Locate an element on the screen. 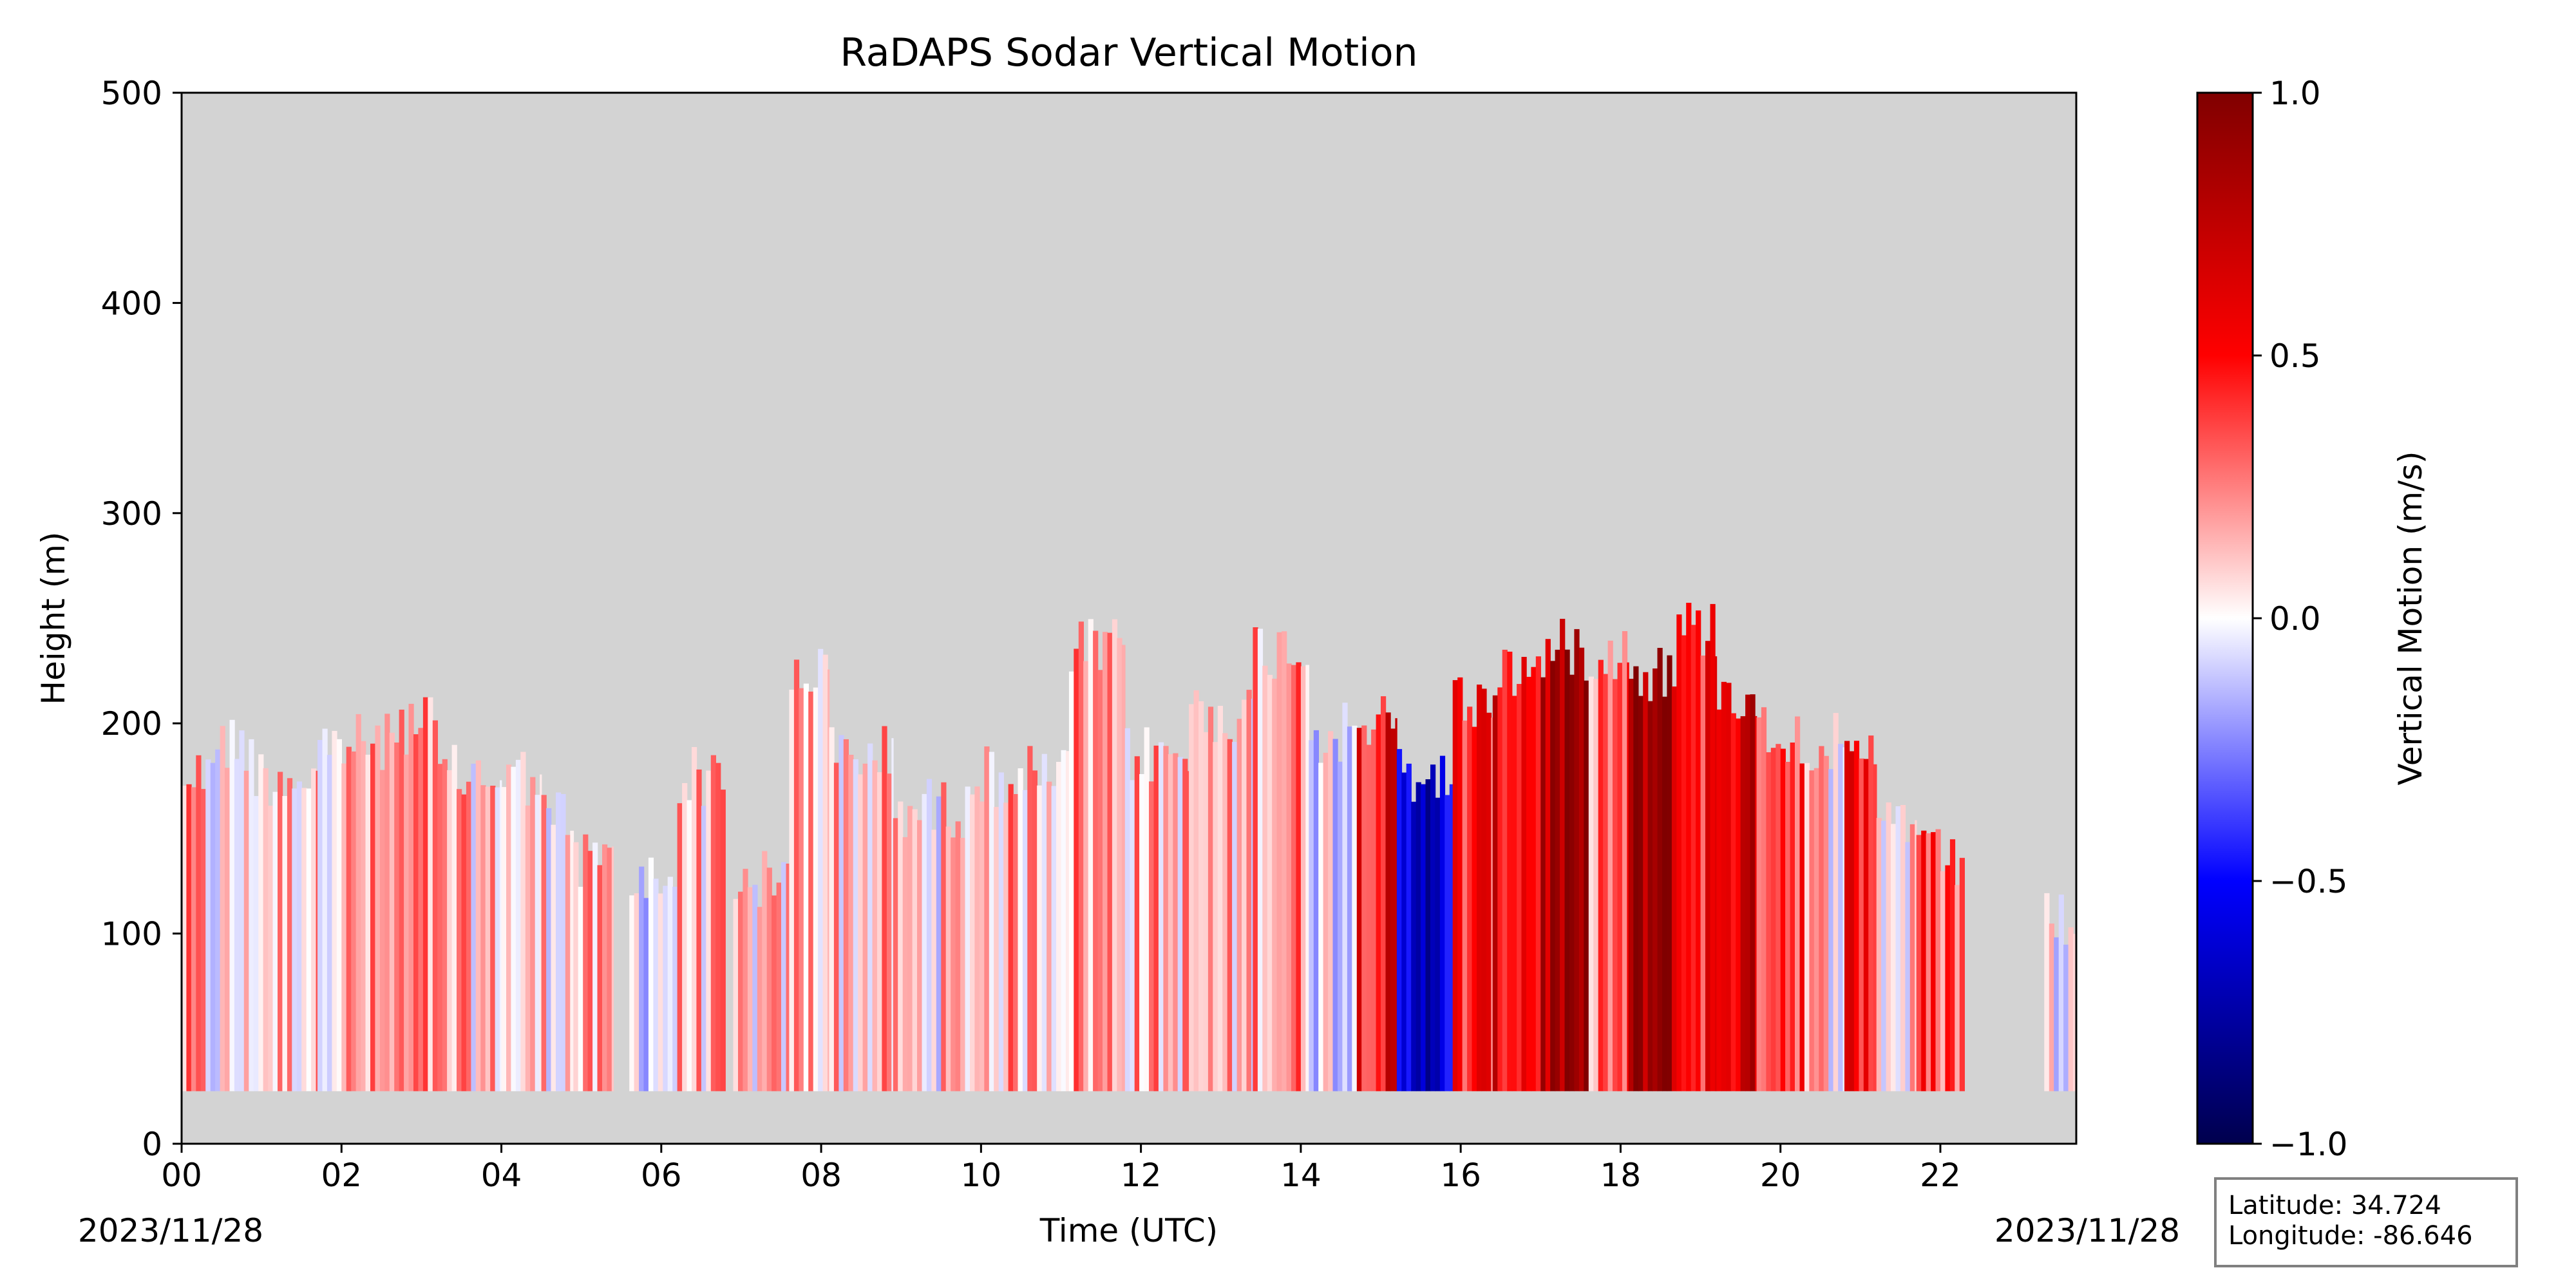 The height and width of the screenshot is (1288, 2576). x-tick-label: 08 is located at coordinates (821, 1175).